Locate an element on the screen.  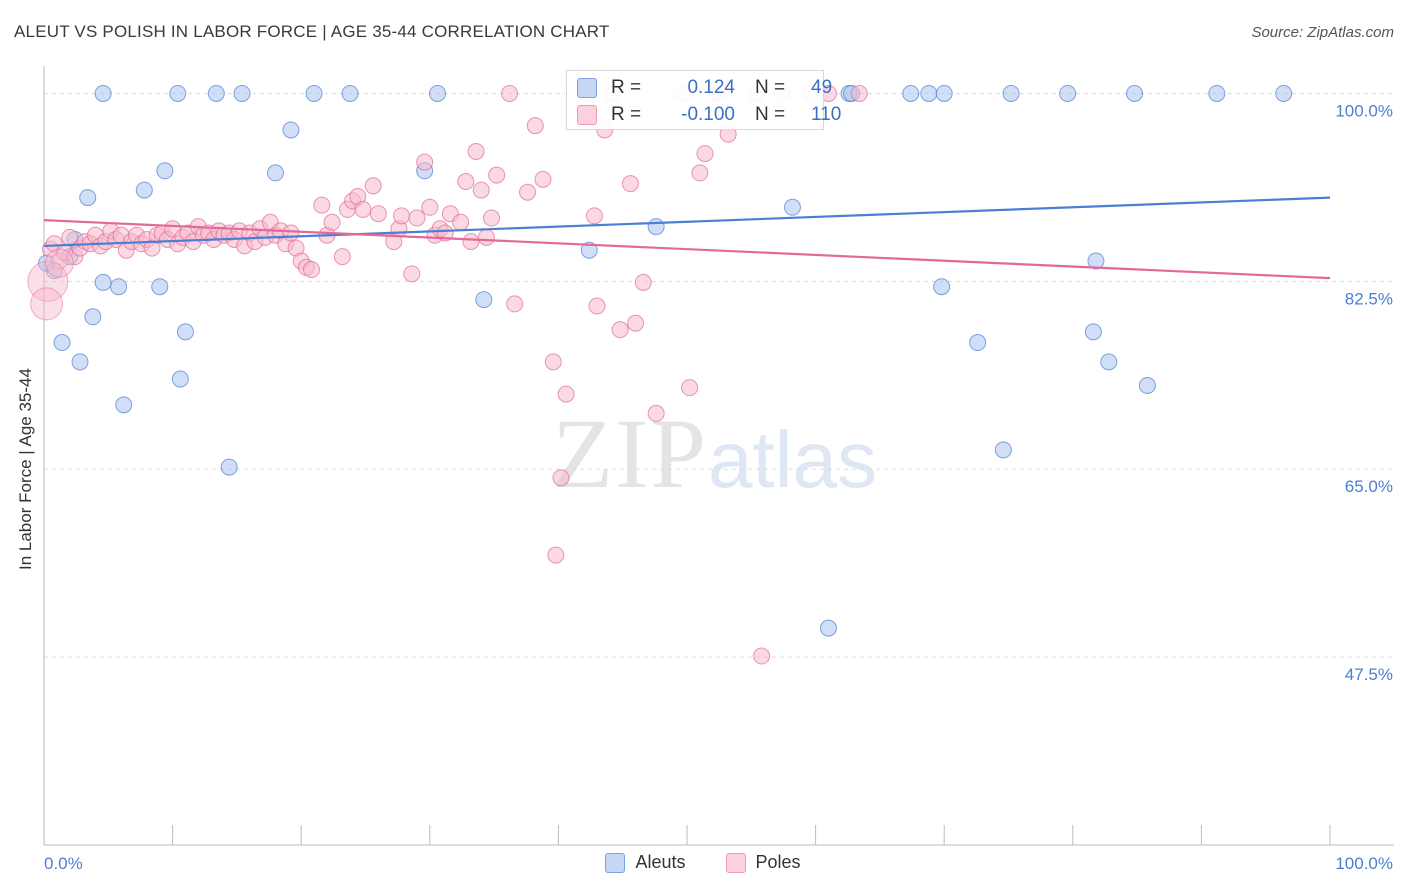
legend: Aleuts Poles is located at coordinates (703, 862).